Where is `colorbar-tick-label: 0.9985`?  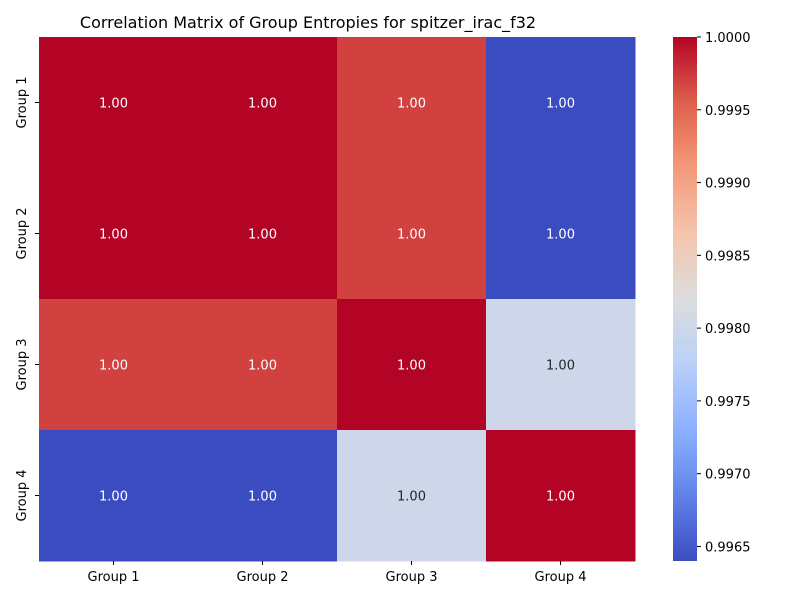 colorbar-tick-label: 0.9985 is located at coordinates (728, 256).